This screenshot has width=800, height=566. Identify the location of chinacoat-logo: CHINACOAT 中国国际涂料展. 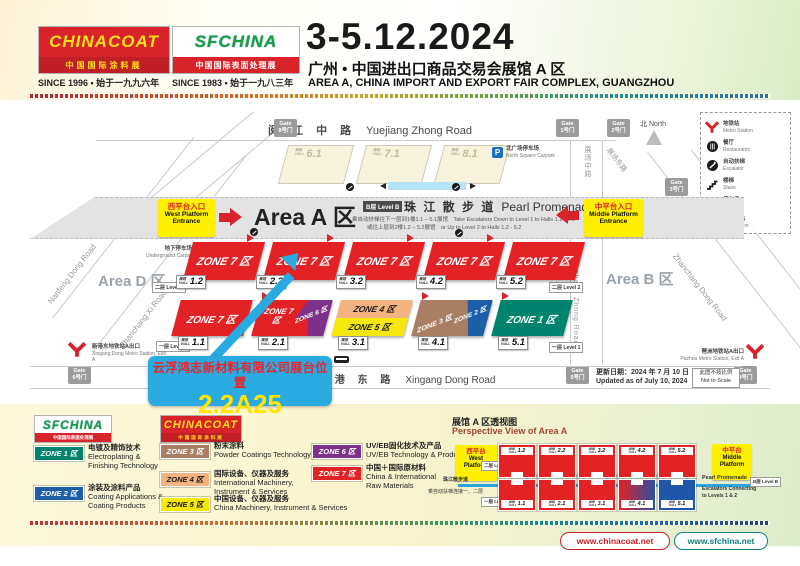
(104, 50).